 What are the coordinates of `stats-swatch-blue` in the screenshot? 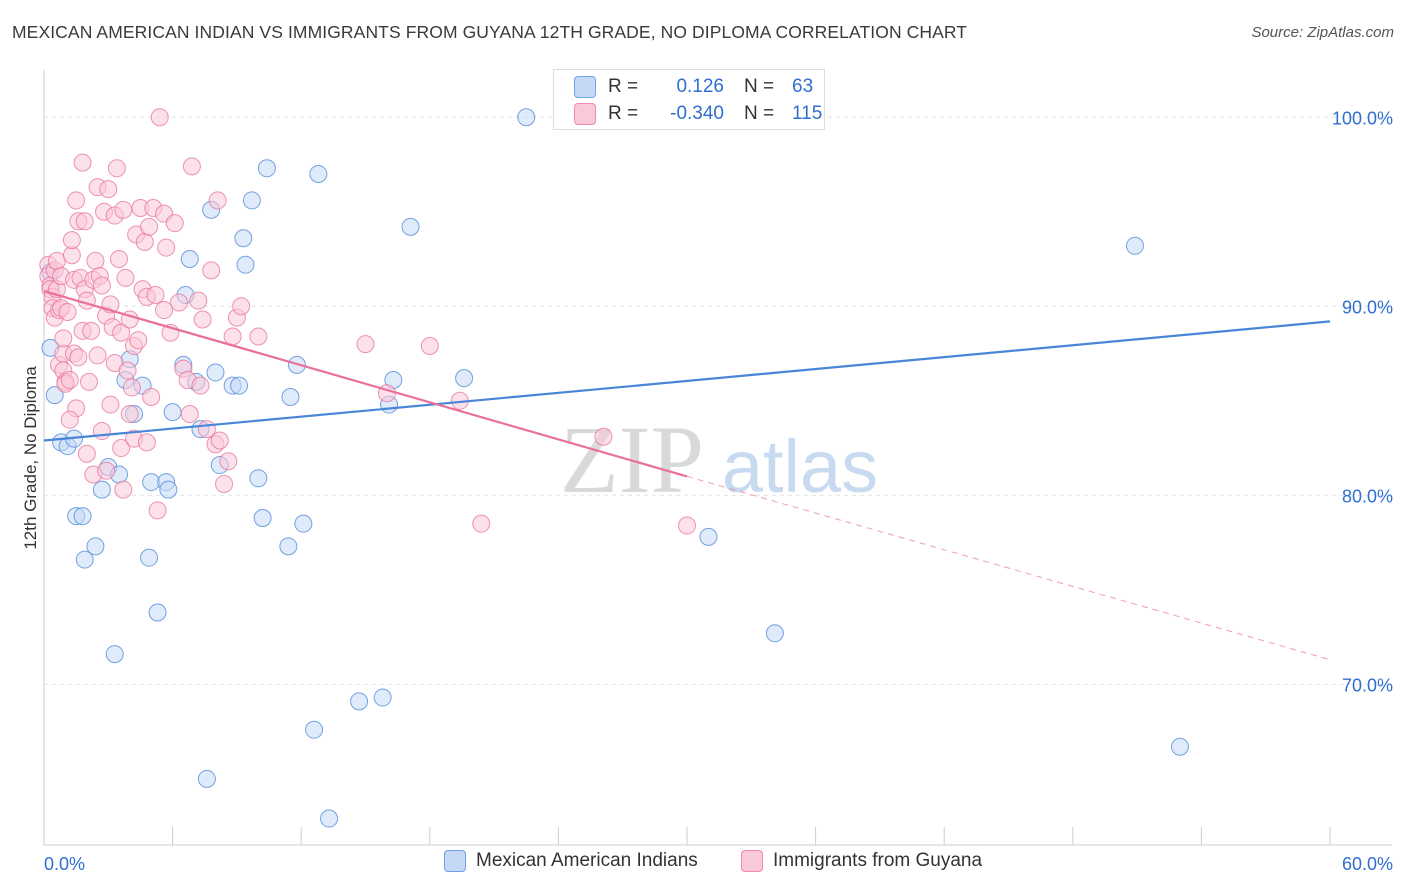 It's located at (585, 87).